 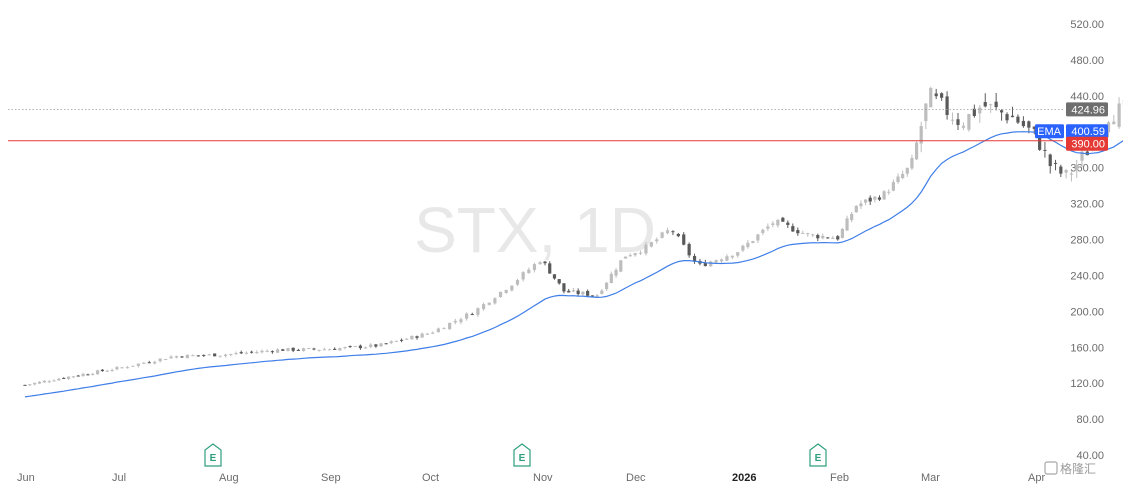 I want to click on x-tick-label: Oct, so click(x=430, y=478).